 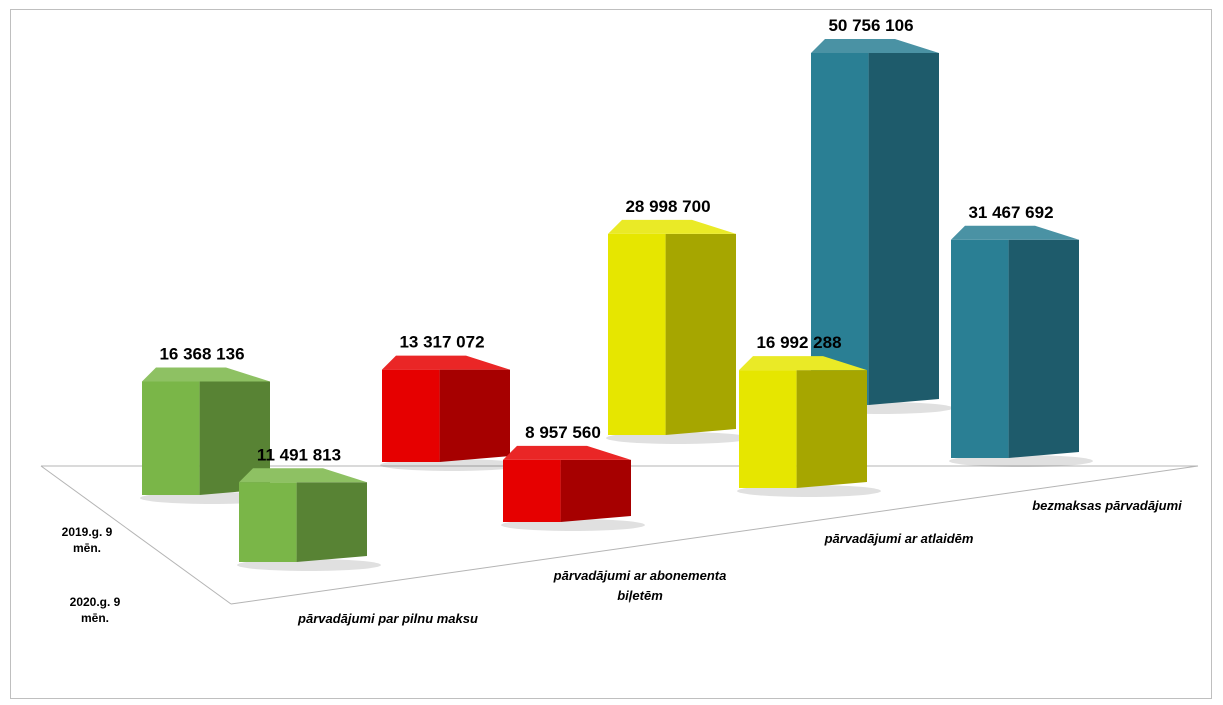 I want to click on value-label-2019-cat1: 16 368 136, so click(x=201, y=353).